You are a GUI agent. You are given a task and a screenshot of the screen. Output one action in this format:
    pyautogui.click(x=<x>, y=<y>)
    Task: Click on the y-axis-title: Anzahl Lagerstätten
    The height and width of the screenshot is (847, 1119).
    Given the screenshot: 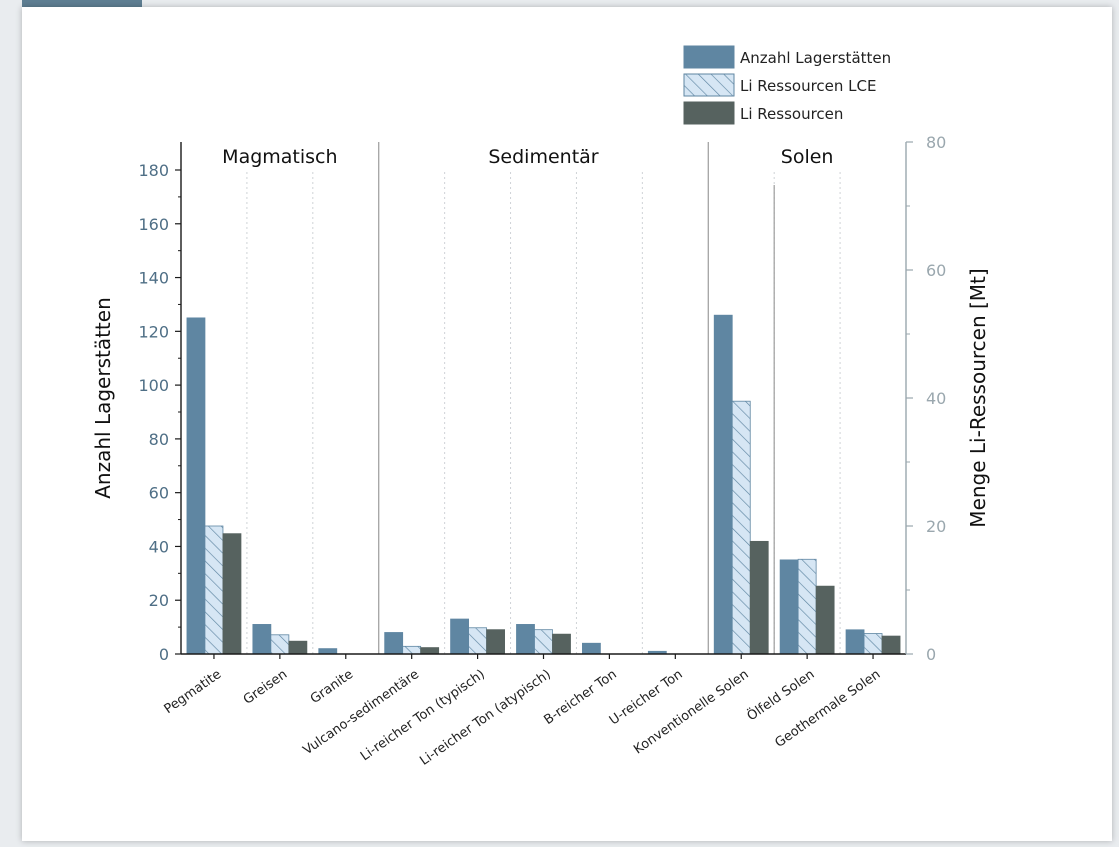 What is the action you would take?
    pyautogui.click(x=103, y=398)
    